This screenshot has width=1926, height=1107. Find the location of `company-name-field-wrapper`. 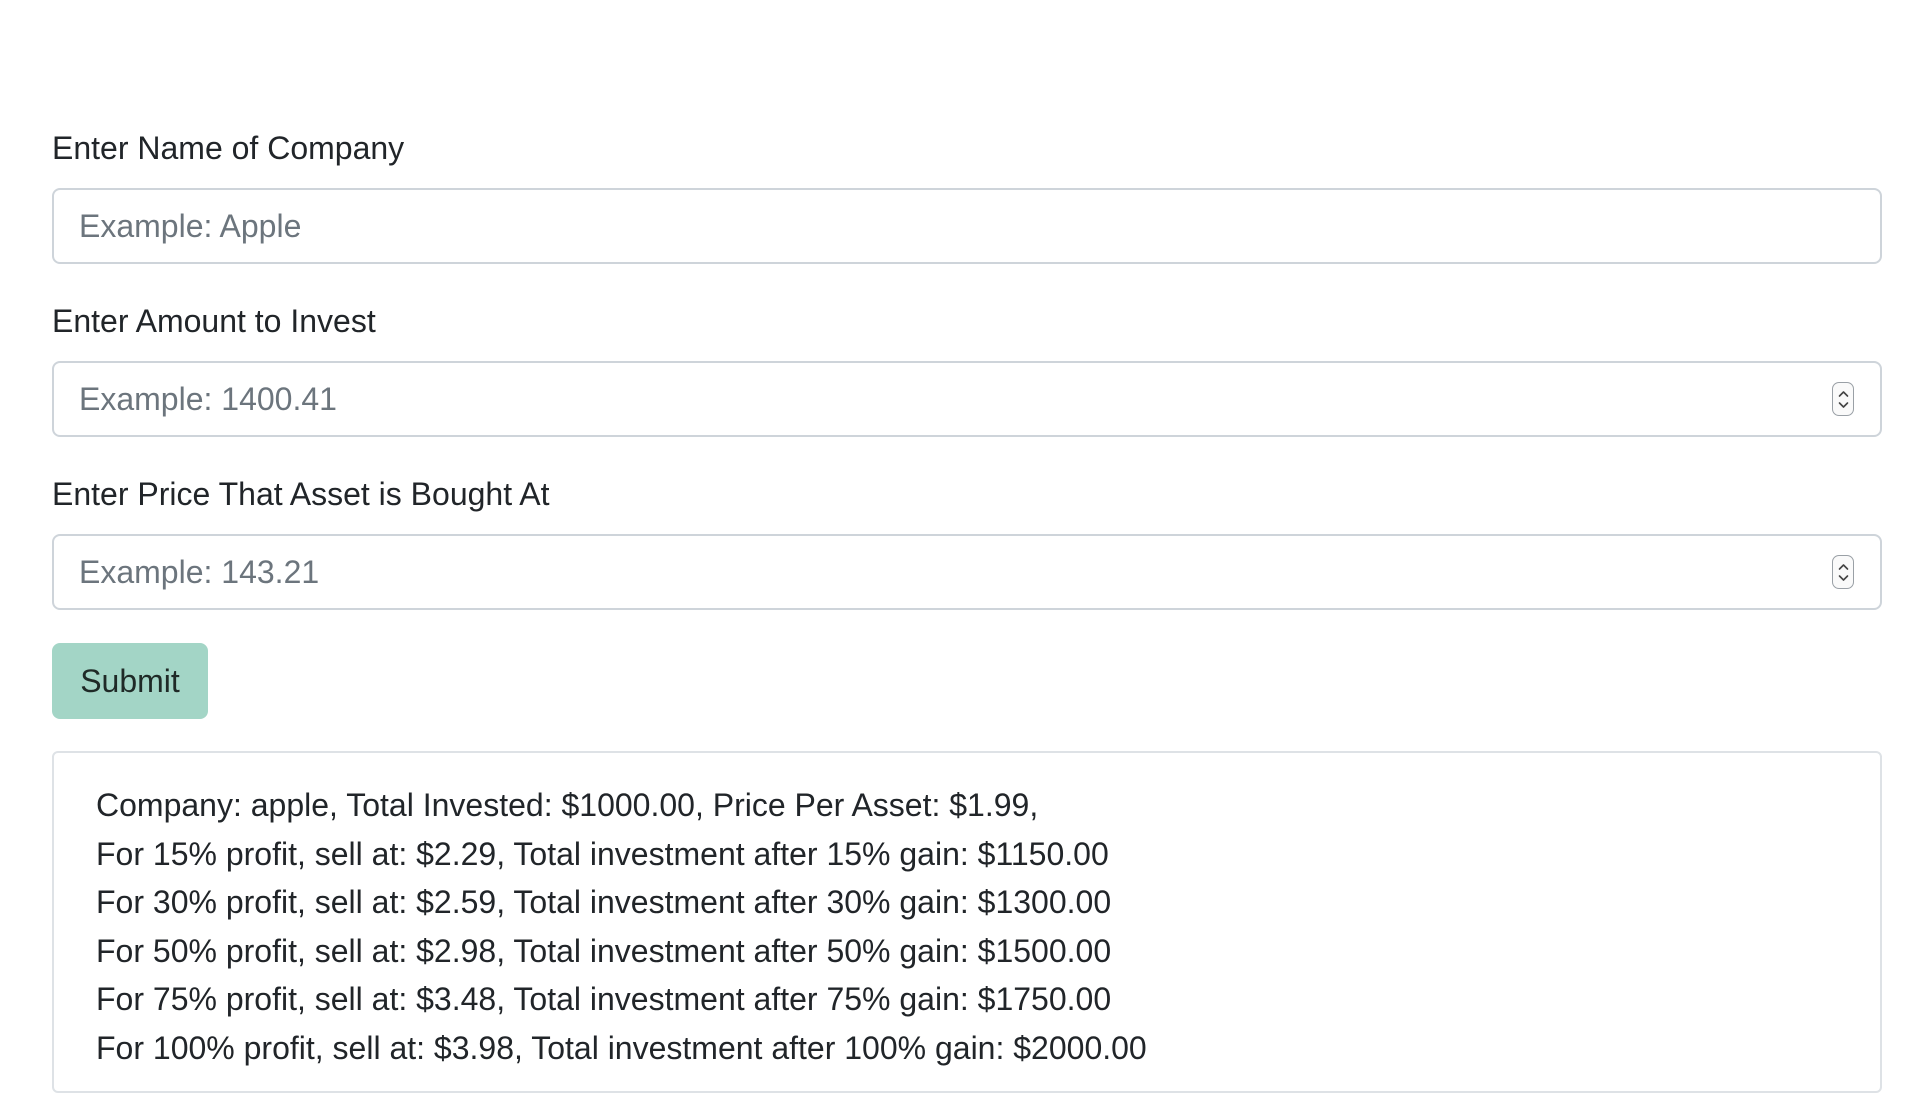

company-name-field-wrapper is located at coordinates (967, 226).